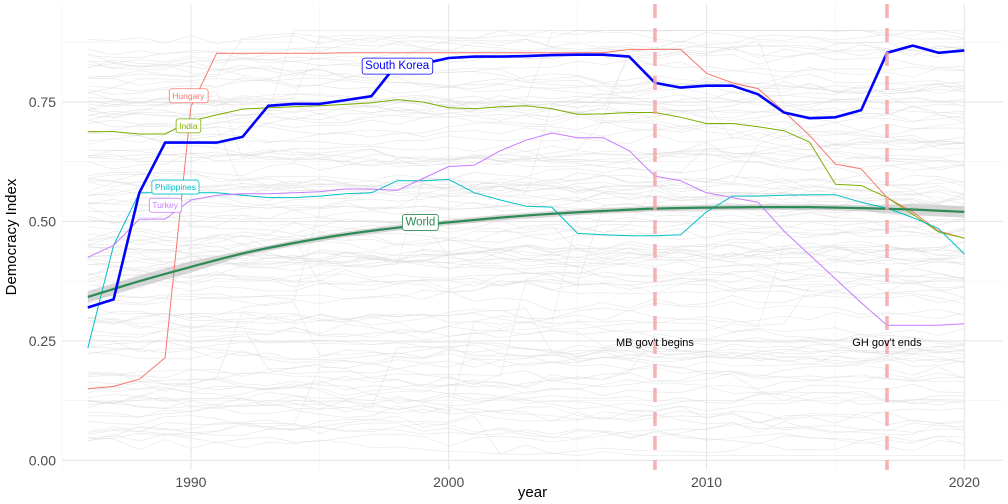 Image resolution: width=1008 pixels, height=504 pixels. I want to click on series-label-turkey: Turkey, so click(165, 205).